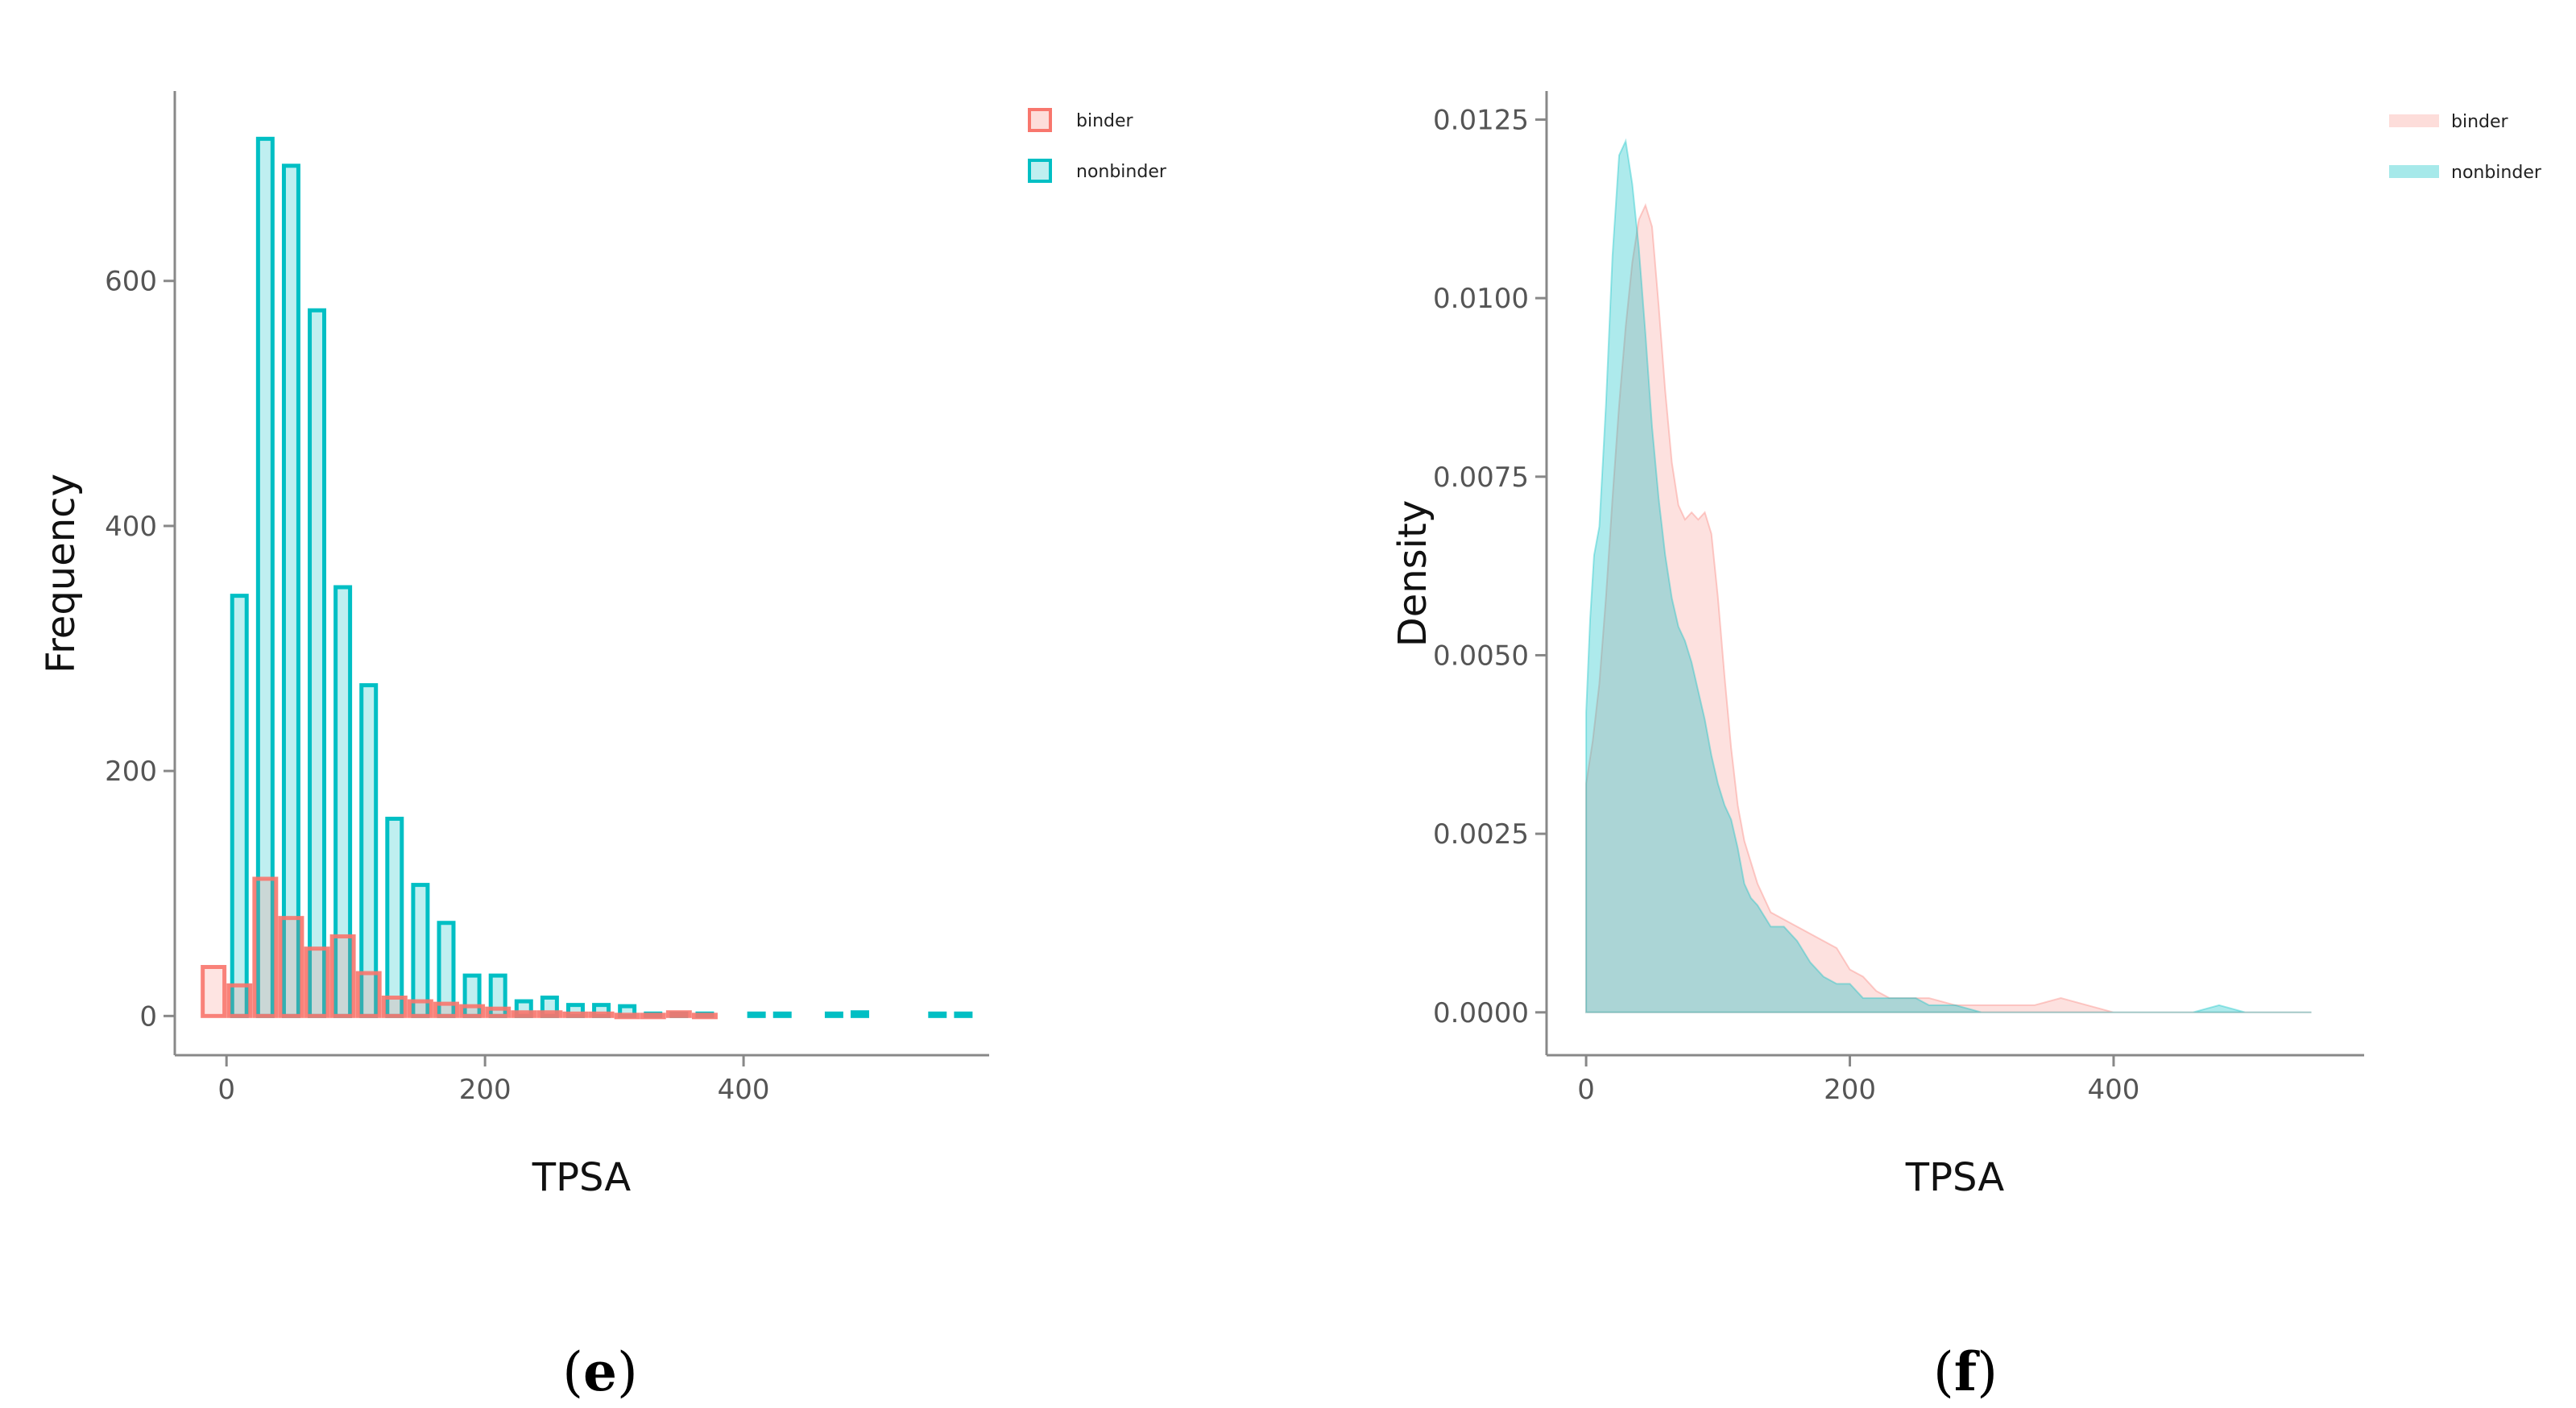  Describe the element at coordinates (140, 649) in the screenshot. I see `y-ticks: 0 200 400 600` at that location.